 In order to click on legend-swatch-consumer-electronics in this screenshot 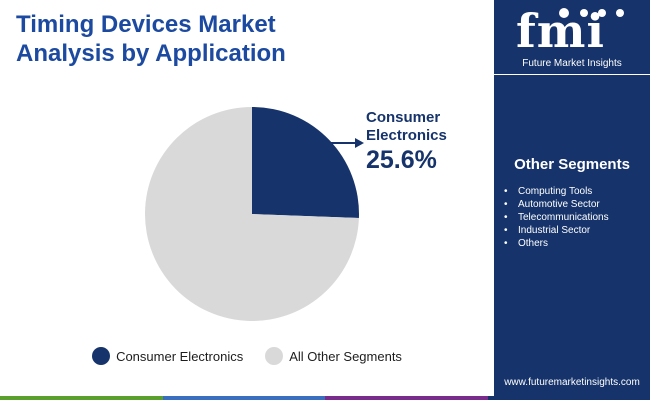, I will do `click(101, 356)`.